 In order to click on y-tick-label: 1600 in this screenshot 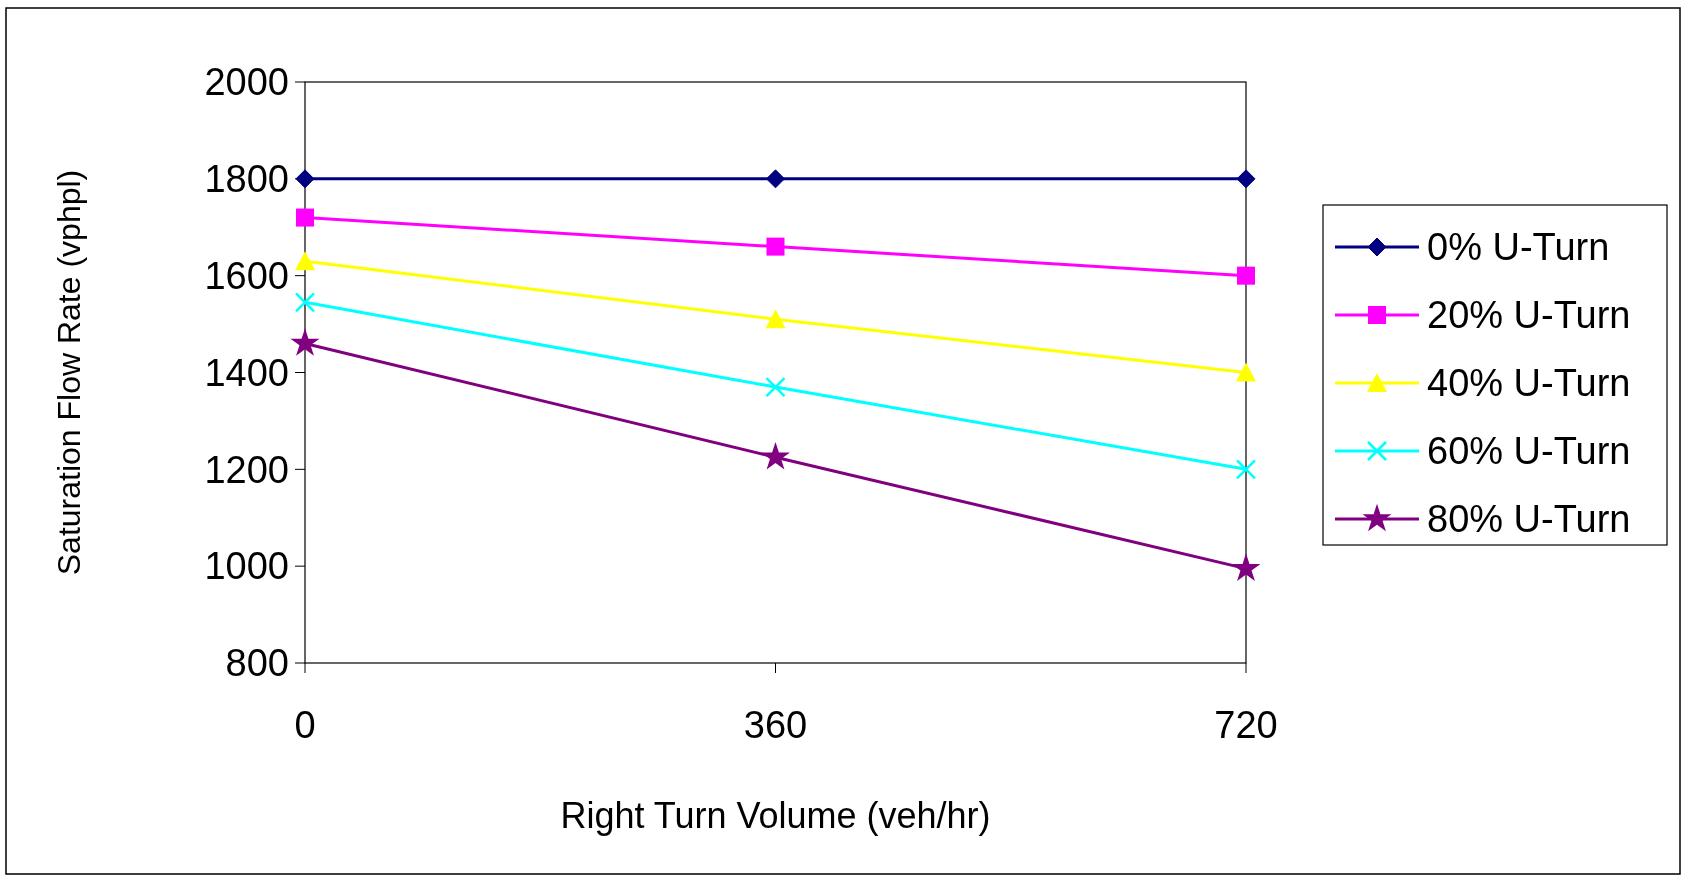, I will do `click(246, 275)`.